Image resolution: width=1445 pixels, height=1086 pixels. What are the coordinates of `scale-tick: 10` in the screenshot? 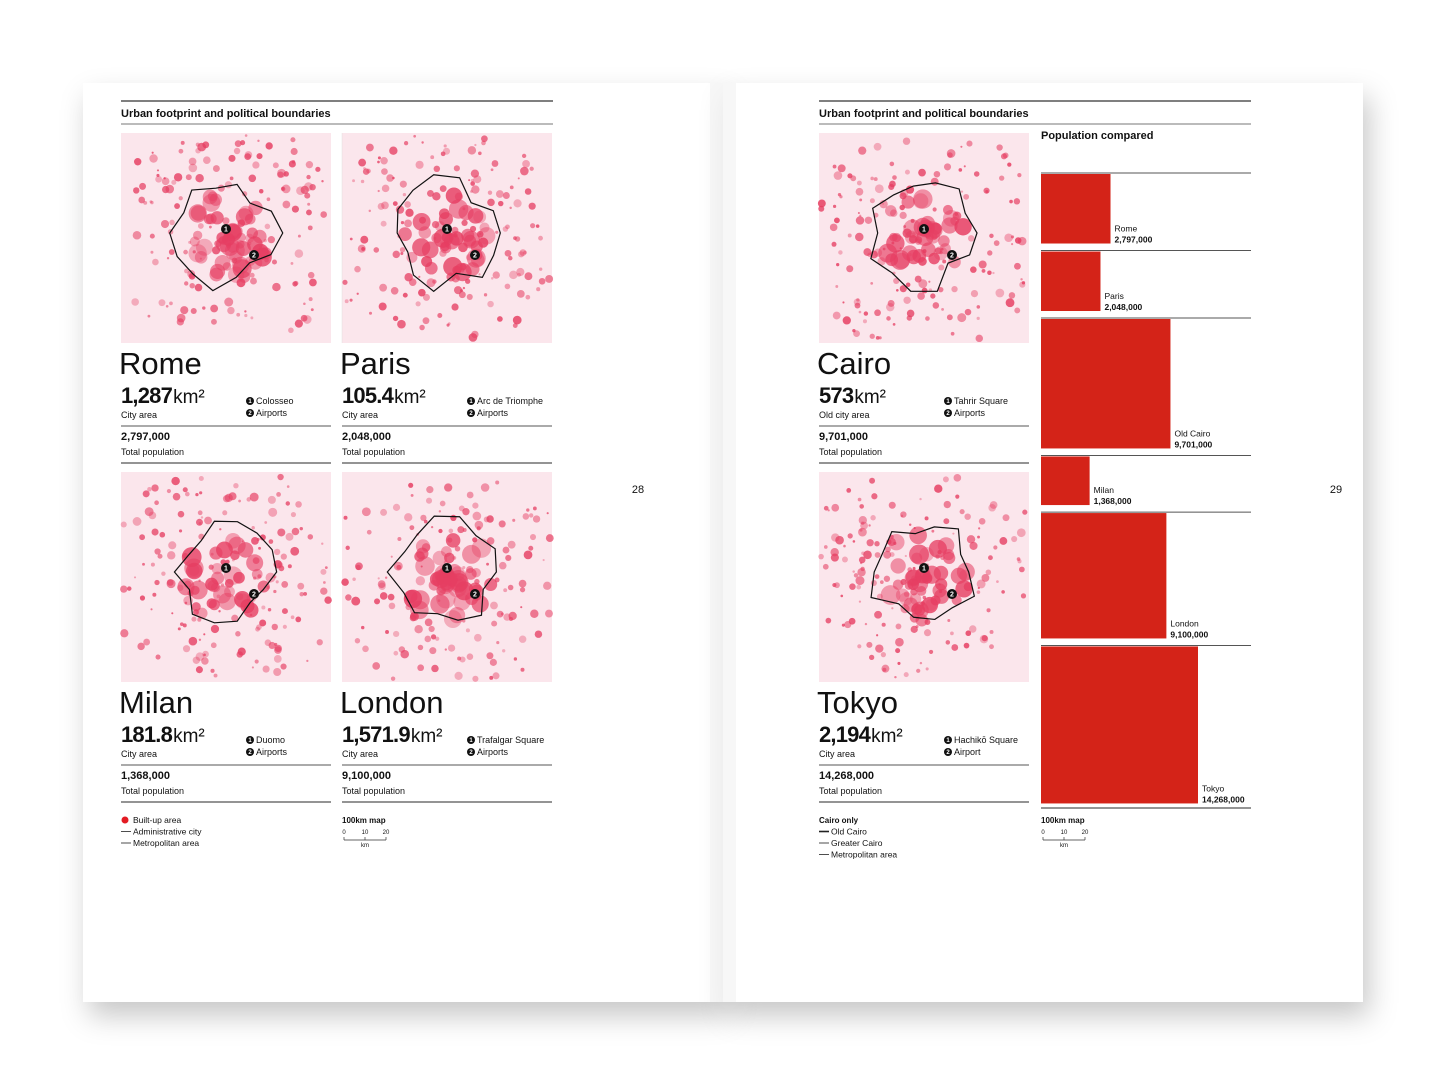 It's located at (1064, 833).